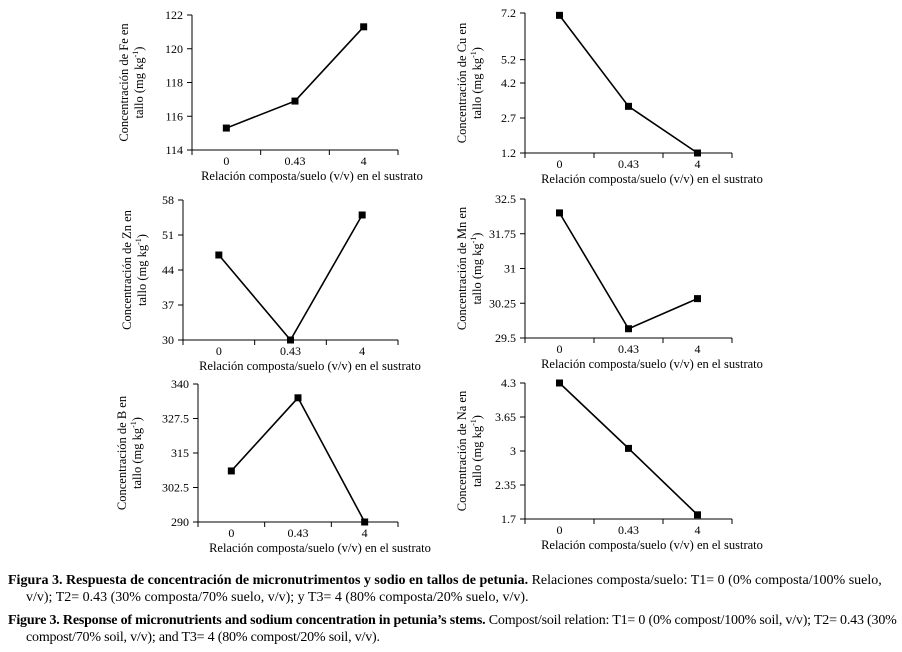 The image size is (902, 652). I want to click on y-tick-label: 1.7, so click(508, 519).